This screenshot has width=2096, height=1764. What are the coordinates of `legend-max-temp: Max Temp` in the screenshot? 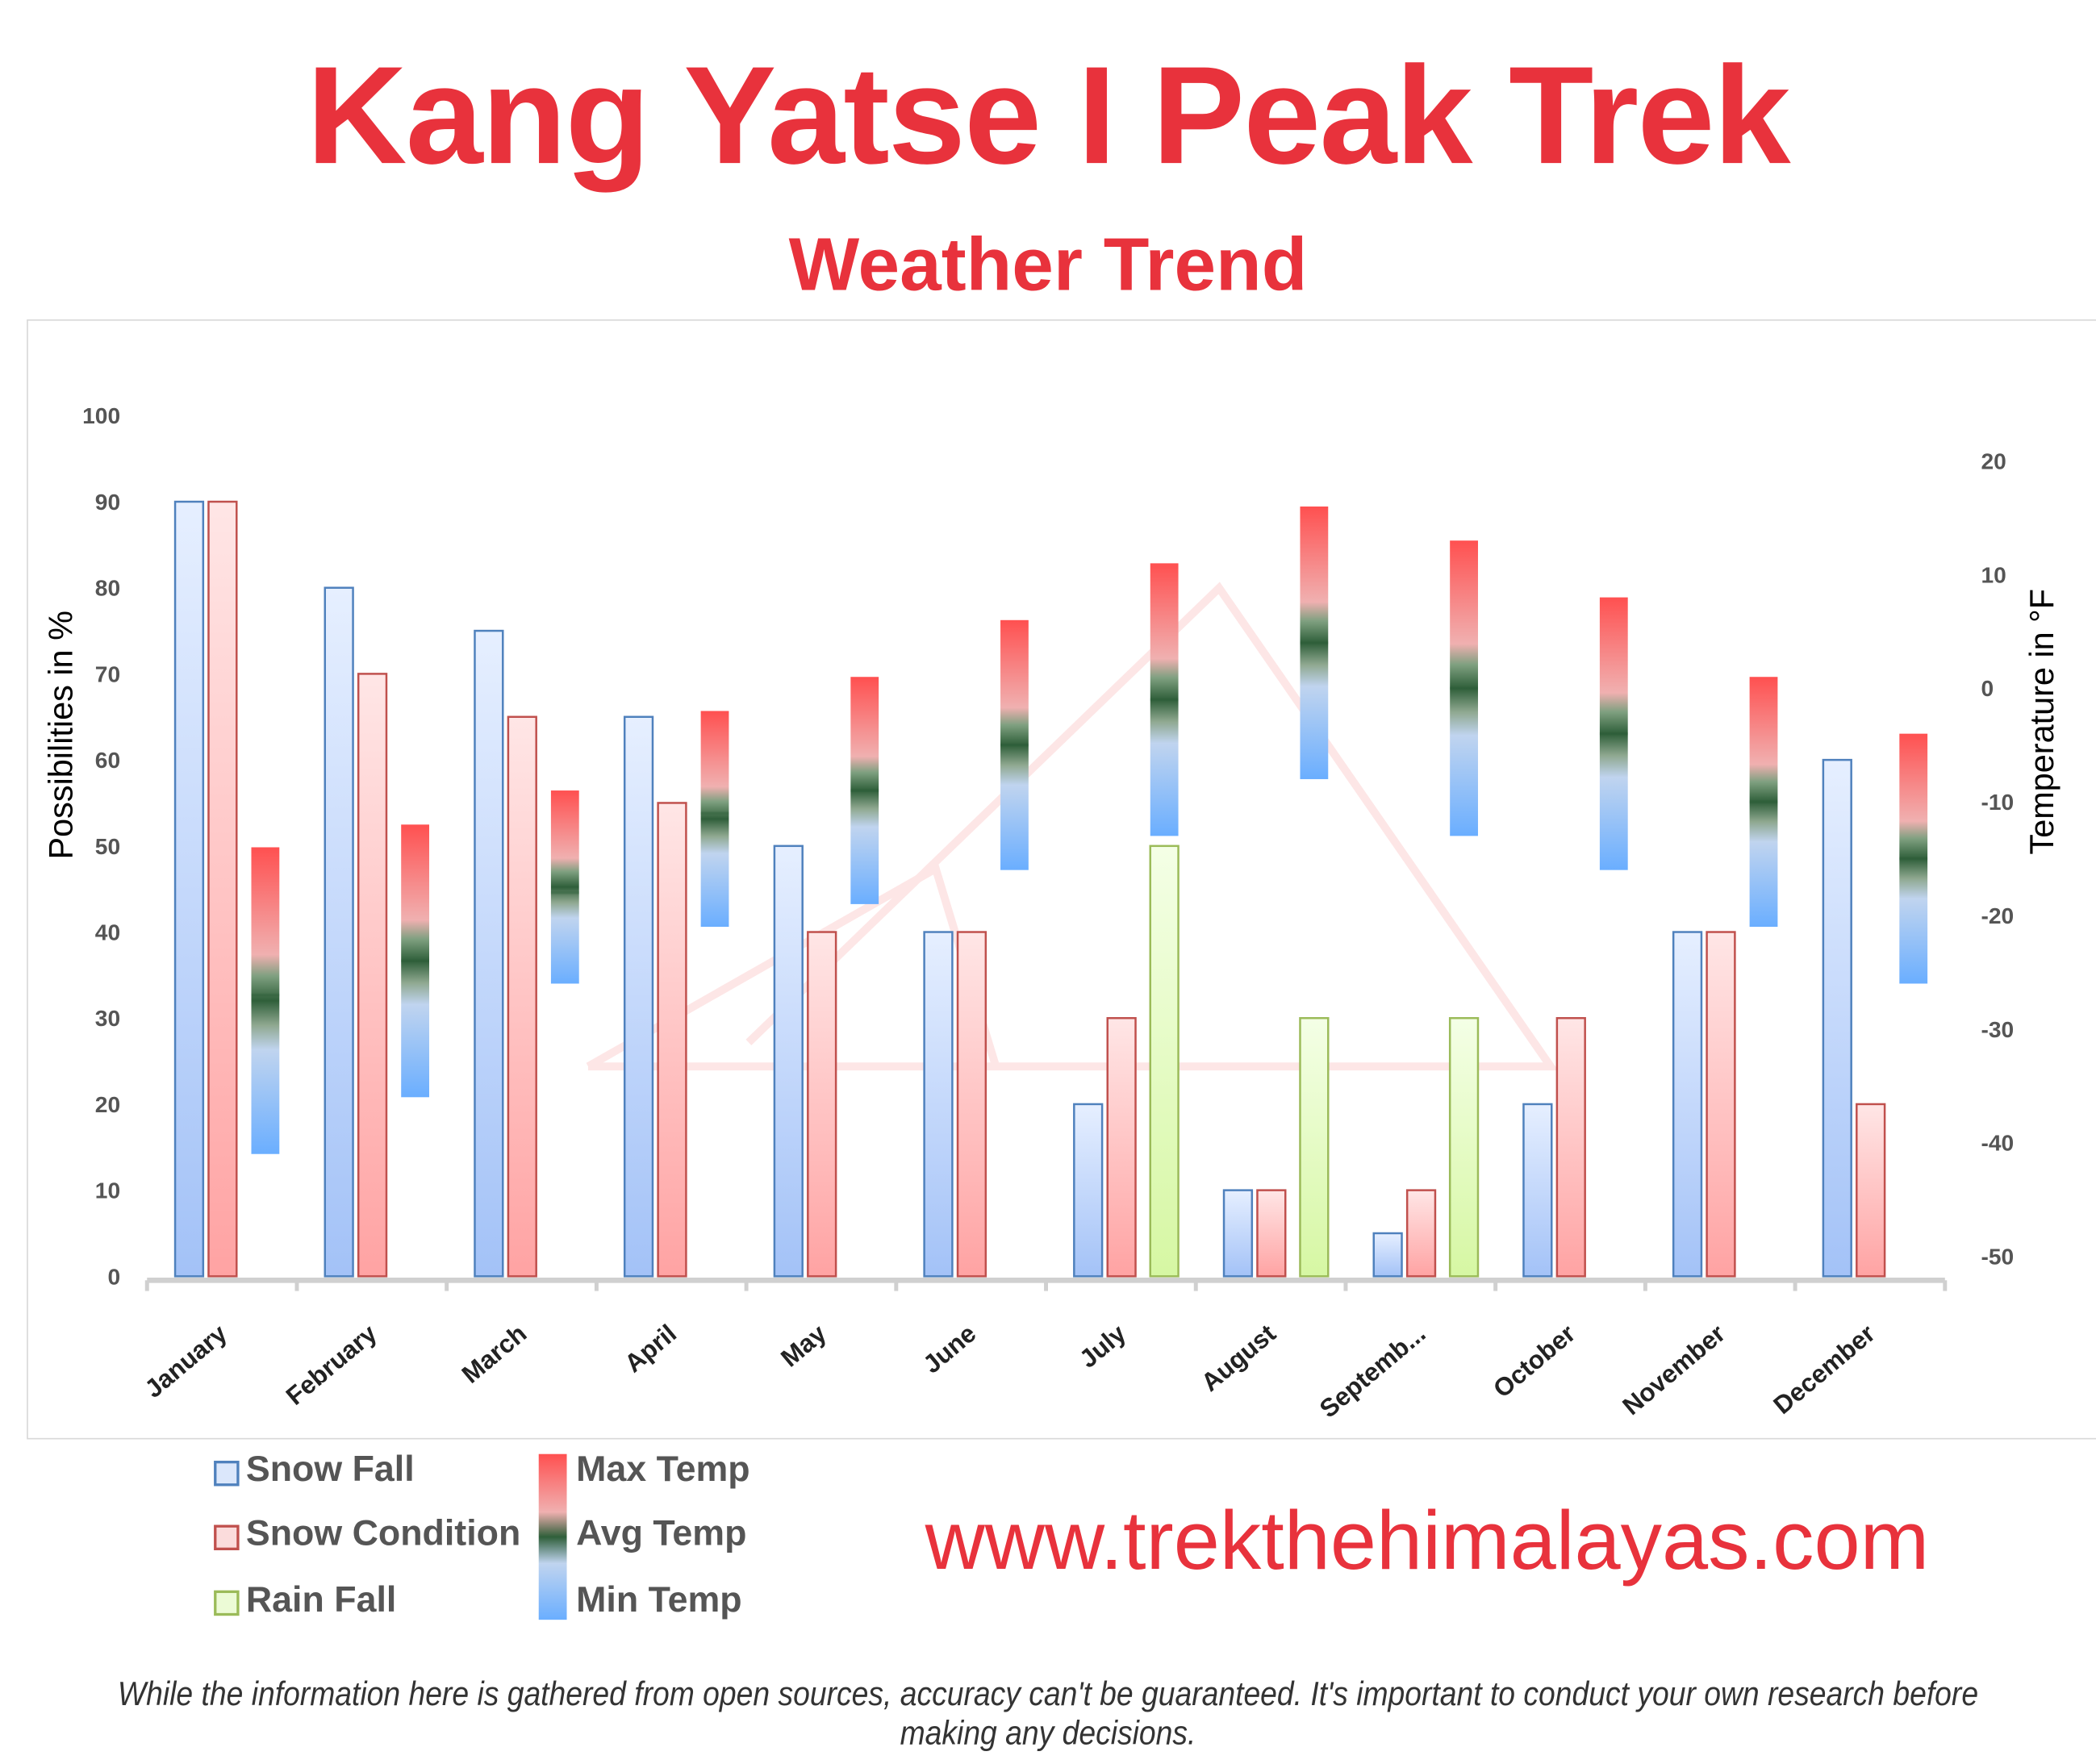 It's located at (663, 1469).